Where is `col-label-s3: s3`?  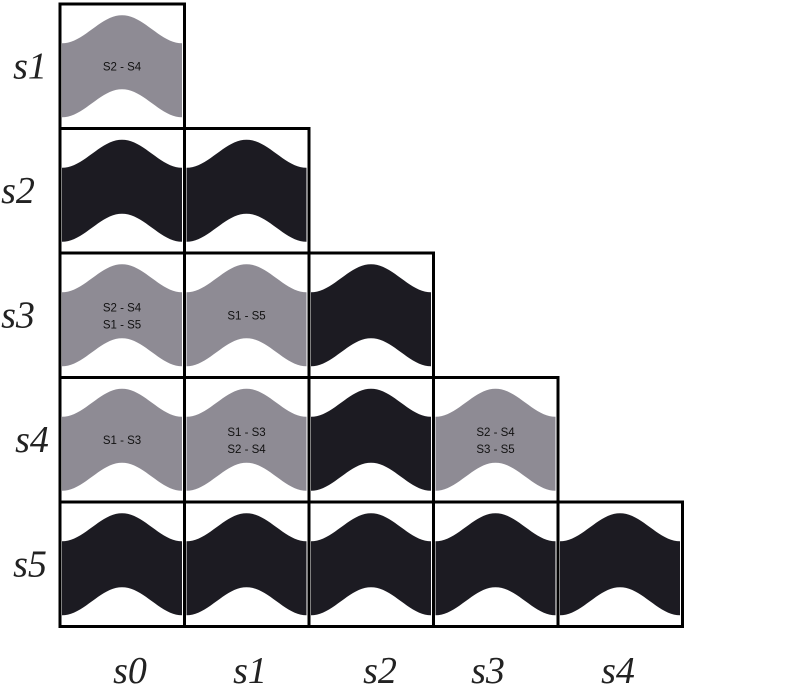
col-label-s3: s3 is located at coordinates (488, 671).